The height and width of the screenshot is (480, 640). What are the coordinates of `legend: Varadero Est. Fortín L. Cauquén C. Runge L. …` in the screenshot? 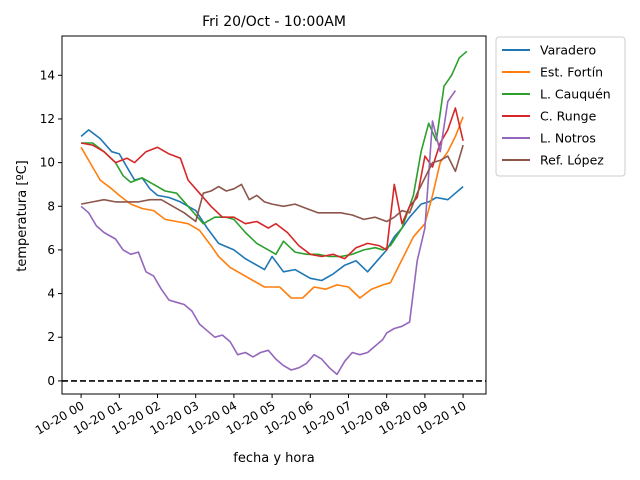 It's located at (560, 106).